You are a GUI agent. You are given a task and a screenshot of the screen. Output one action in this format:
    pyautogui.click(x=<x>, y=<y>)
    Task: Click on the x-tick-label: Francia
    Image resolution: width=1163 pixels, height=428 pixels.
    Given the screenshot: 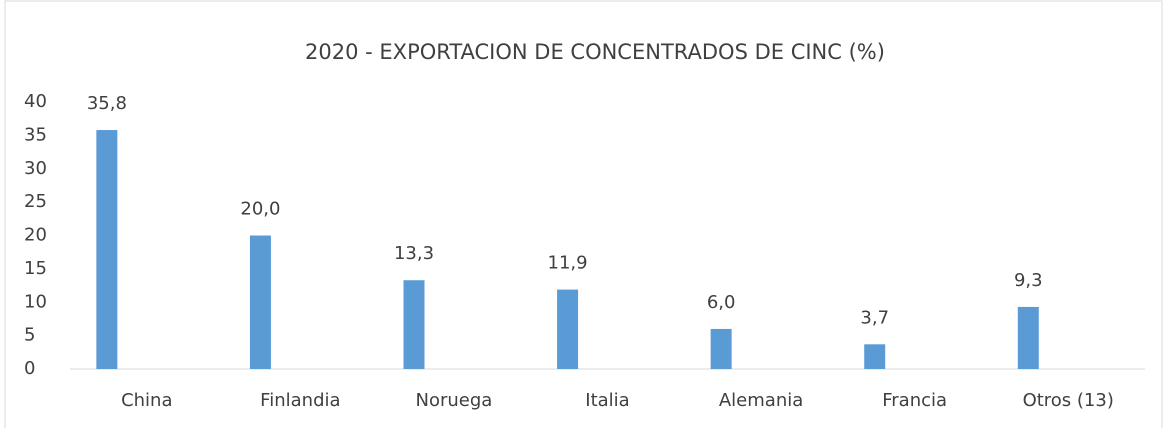 What is the action you would take?
    pyautogui.click(x=914, y=400)
    